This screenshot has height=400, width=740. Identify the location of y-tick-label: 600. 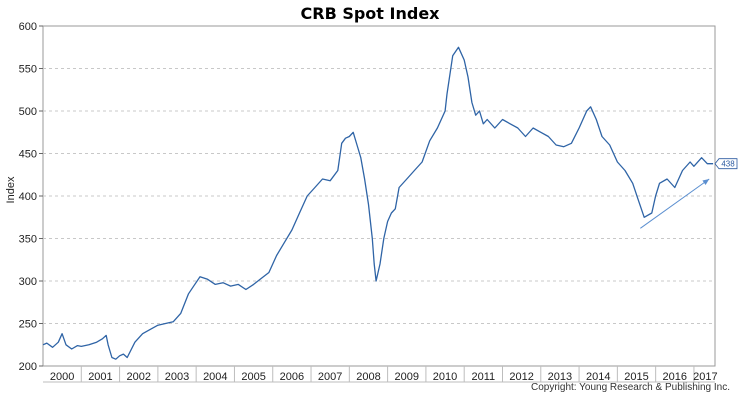
(28, 27).